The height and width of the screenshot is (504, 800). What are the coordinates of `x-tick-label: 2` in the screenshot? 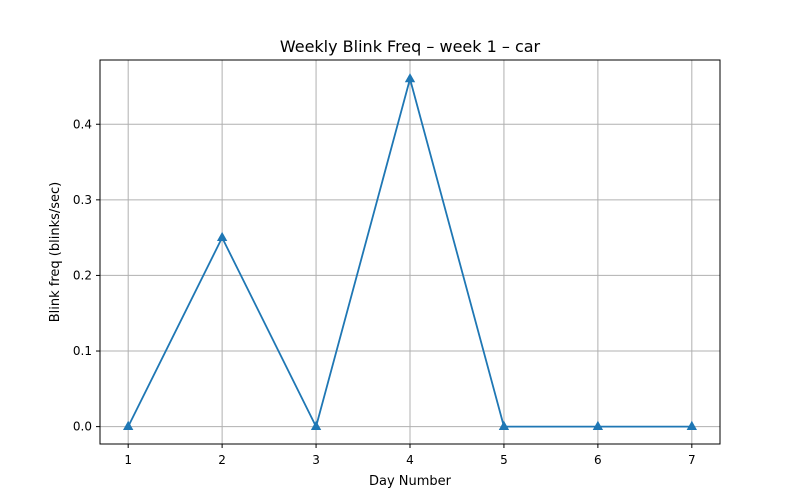 It's located at (222, 460).